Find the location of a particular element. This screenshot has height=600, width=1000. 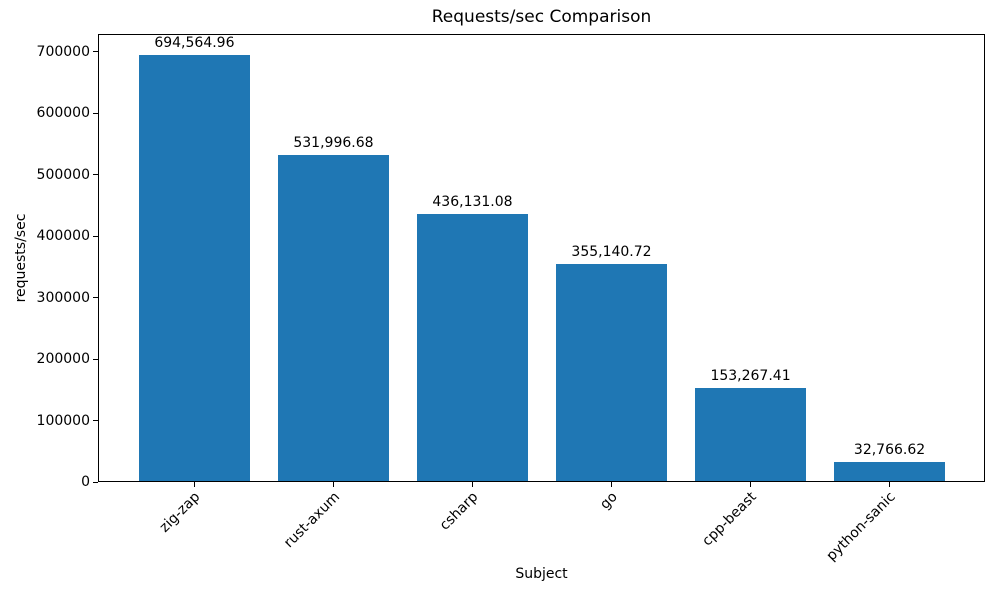

y-axis-label: requests/sec is located at coordinates (21, 258).